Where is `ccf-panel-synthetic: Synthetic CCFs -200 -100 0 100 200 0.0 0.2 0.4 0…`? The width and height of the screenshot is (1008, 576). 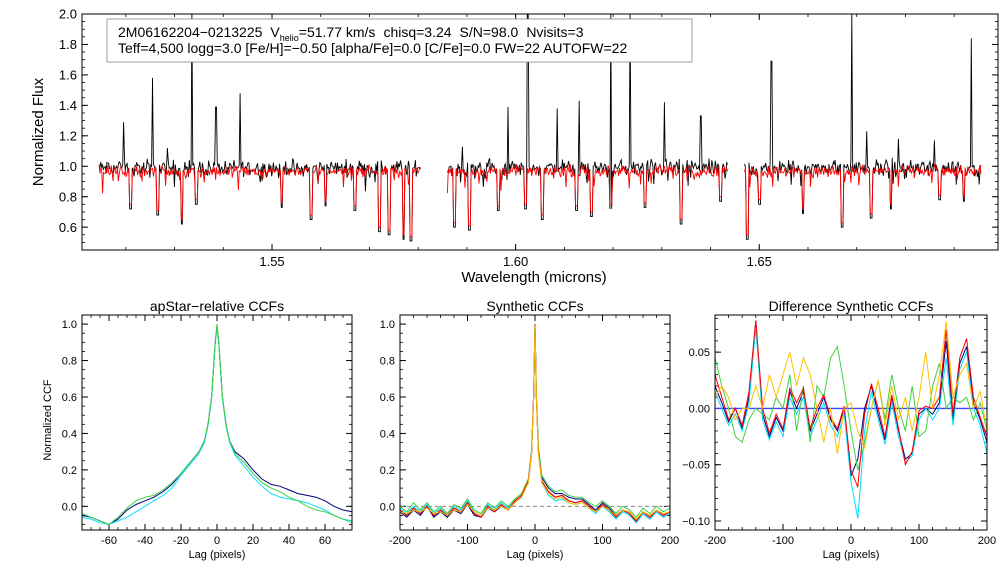
ccf-panel-synthetic: Synthetic CCFs -200 -100 0 100 200 0.0 0.2 0.4 0… is located at coordinates (529, 429).